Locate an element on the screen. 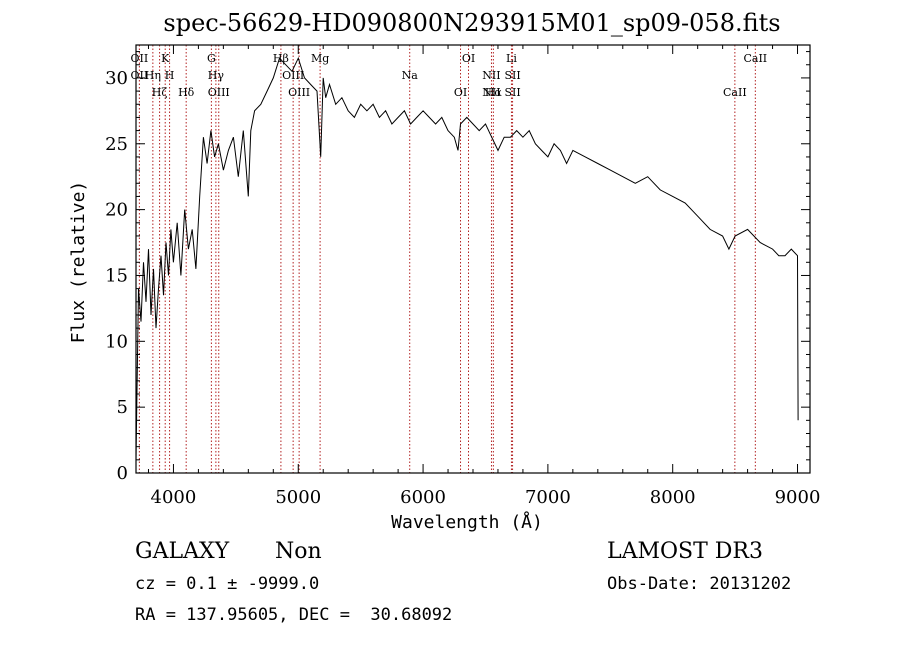 This screenshot has height=649, width=900. y-tick-label: 25 is located at coordinates (116, 144).